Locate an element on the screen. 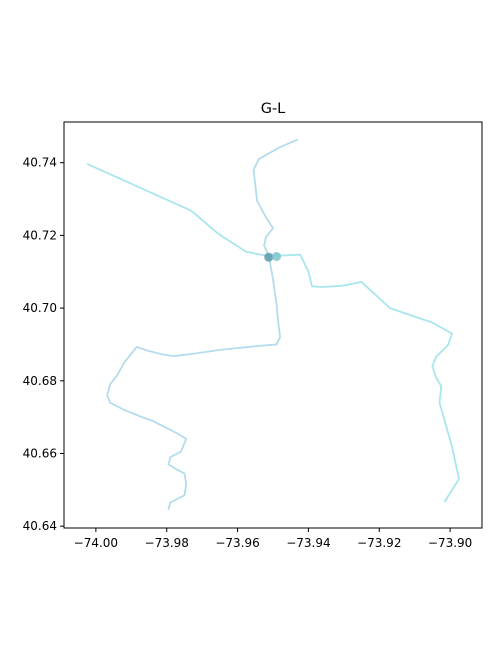 The width and height of the screenshot is (500, 650). y-axis: 40.64 40.66 40.68 40.70 40.72 40.74 is located at coordinates (43, 344).